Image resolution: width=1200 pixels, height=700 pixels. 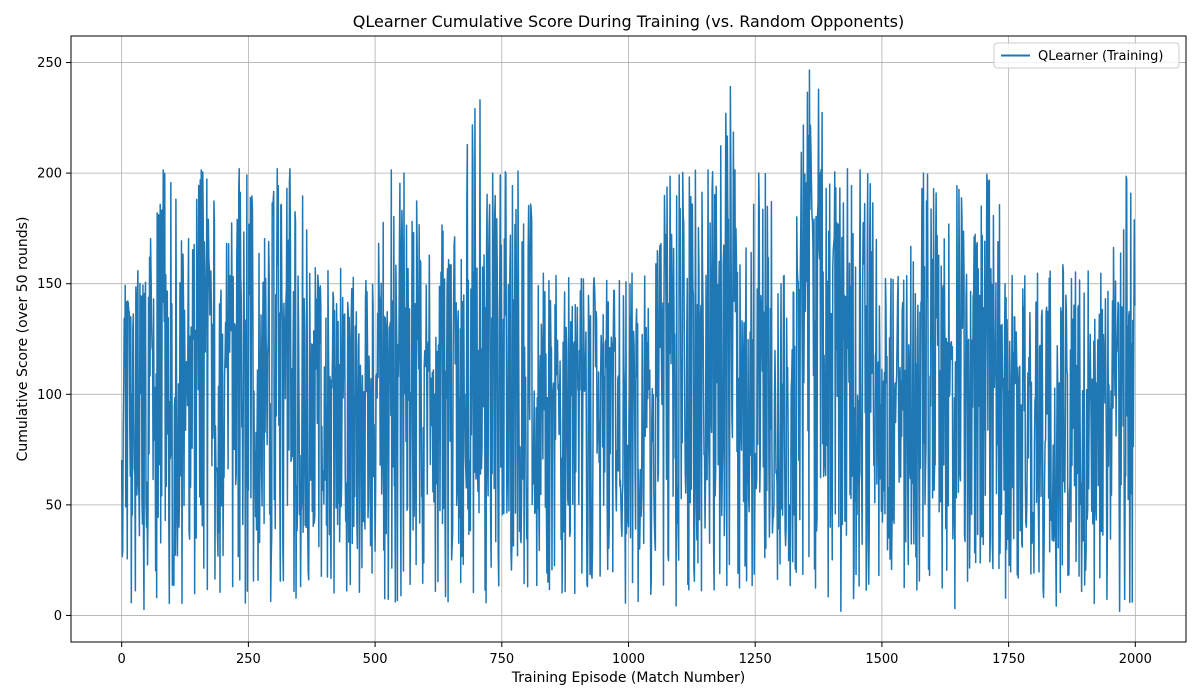 I want to click on x-tick-label: 750, so click(x=501, y=659).